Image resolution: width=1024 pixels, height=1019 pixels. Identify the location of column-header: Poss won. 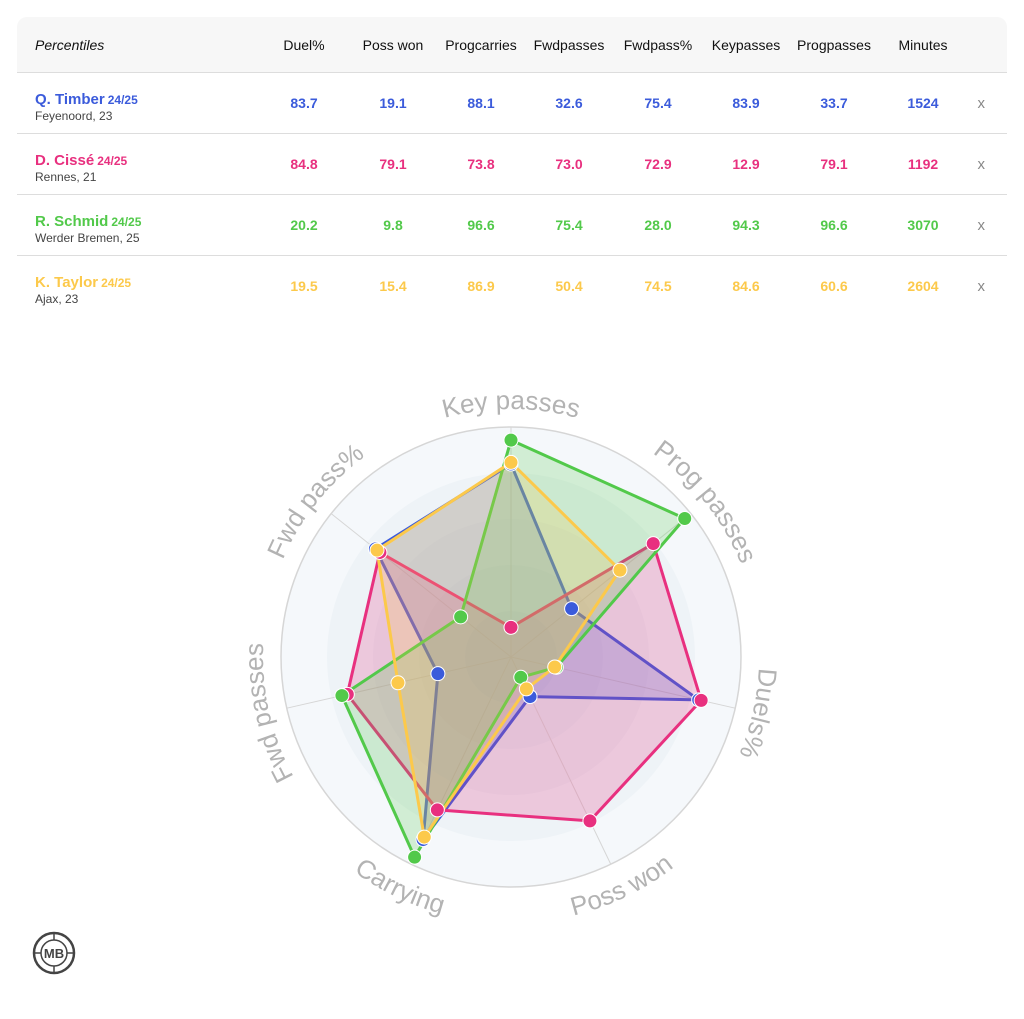
(393, 44).